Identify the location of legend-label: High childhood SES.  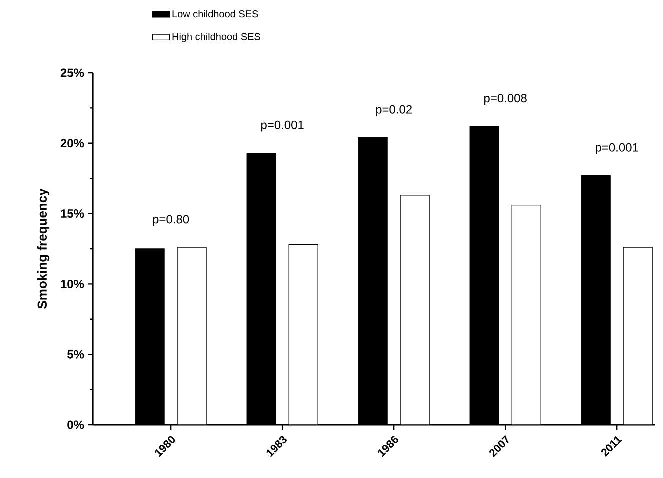
(216, 37).